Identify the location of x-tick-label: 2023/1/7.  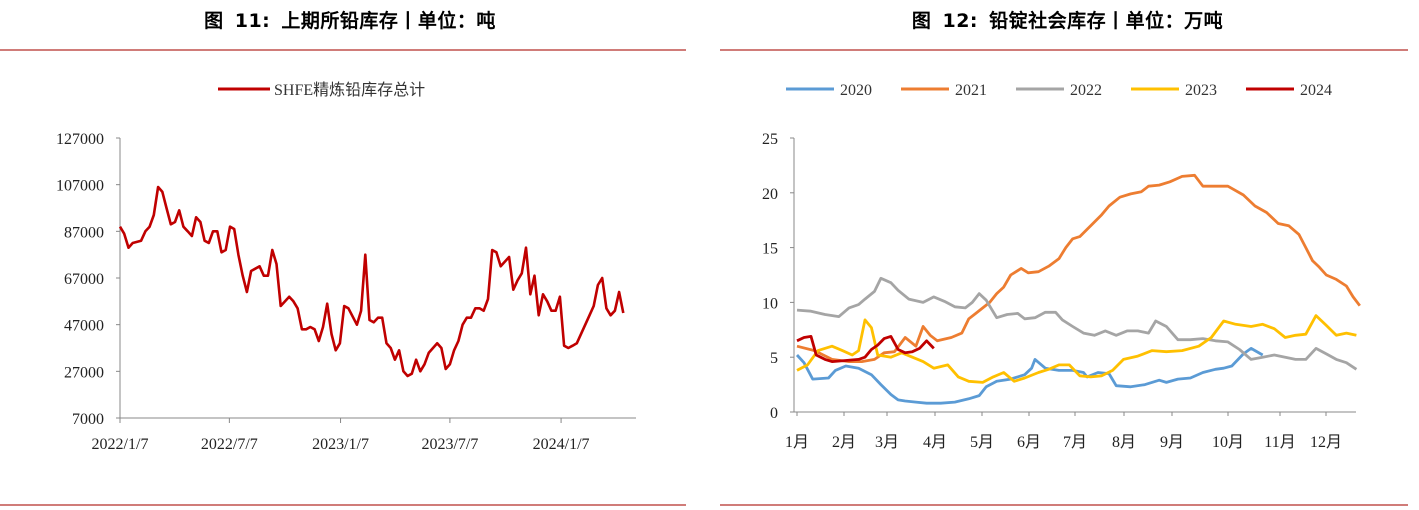
(340, 444).